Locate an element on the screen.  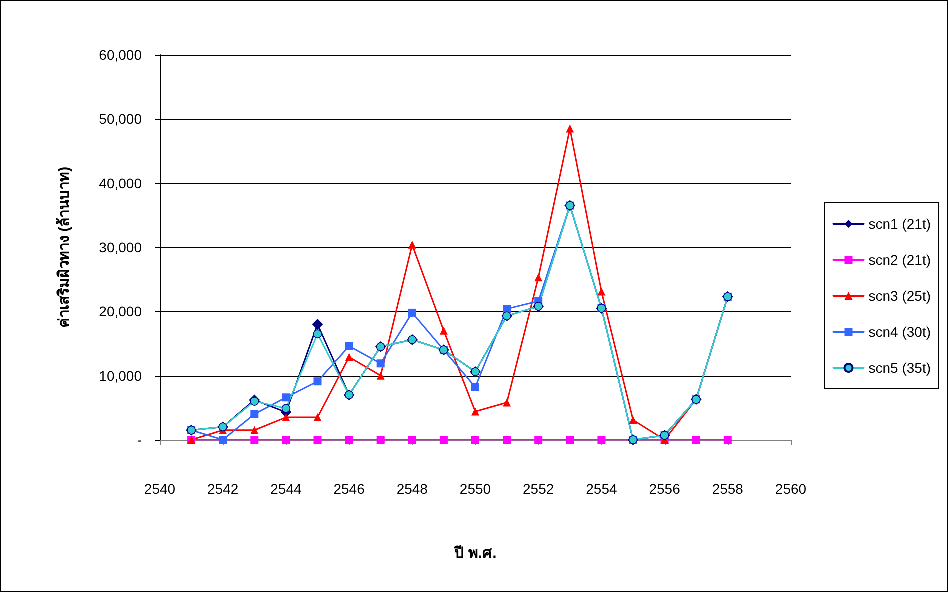
x-tick-label: 2560 is located at coordinates (791, 489).